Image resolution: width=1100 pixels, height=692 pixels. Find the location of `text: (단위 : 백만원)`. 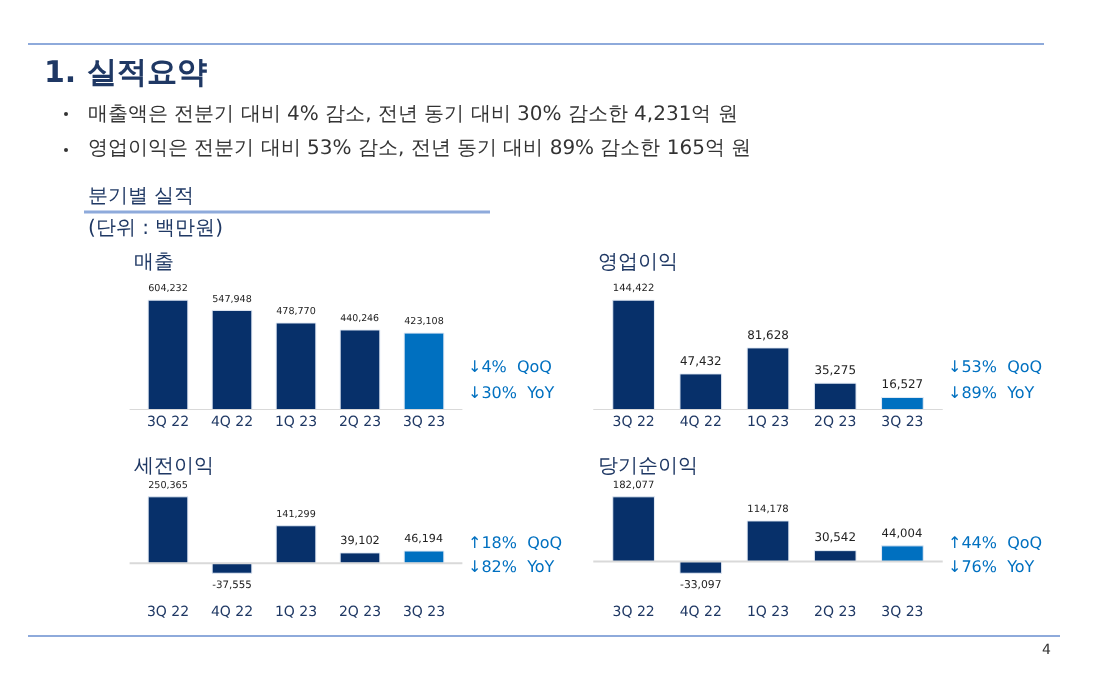

text: (단위 : 백만원) is located at coordinates (156, 229).